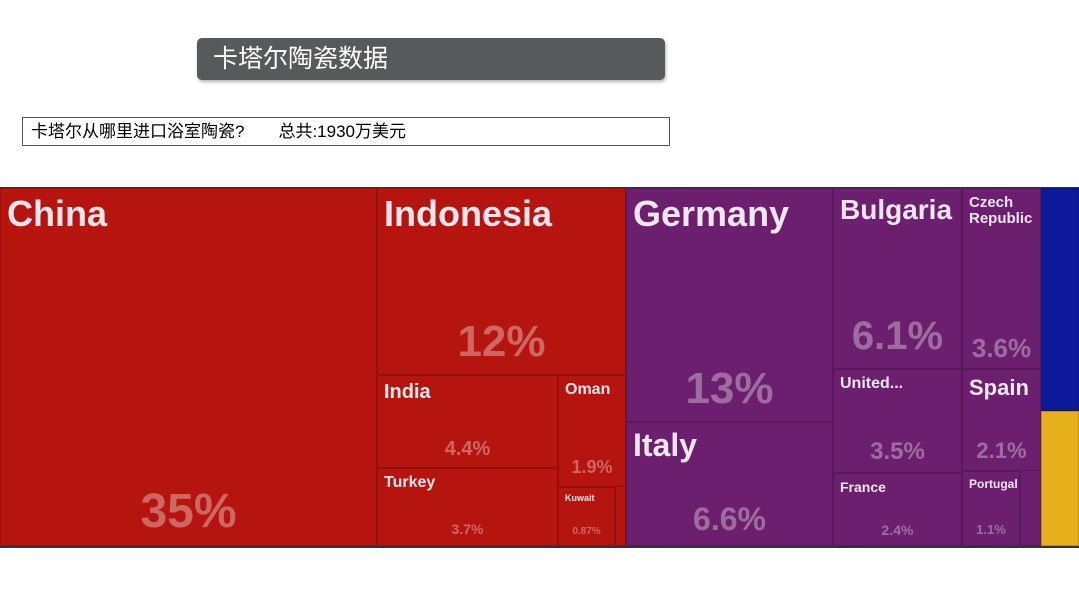  Describe the element at coordinates (896, 209) in the screenshot. I see `tile-label: Bulgaria` at that location.